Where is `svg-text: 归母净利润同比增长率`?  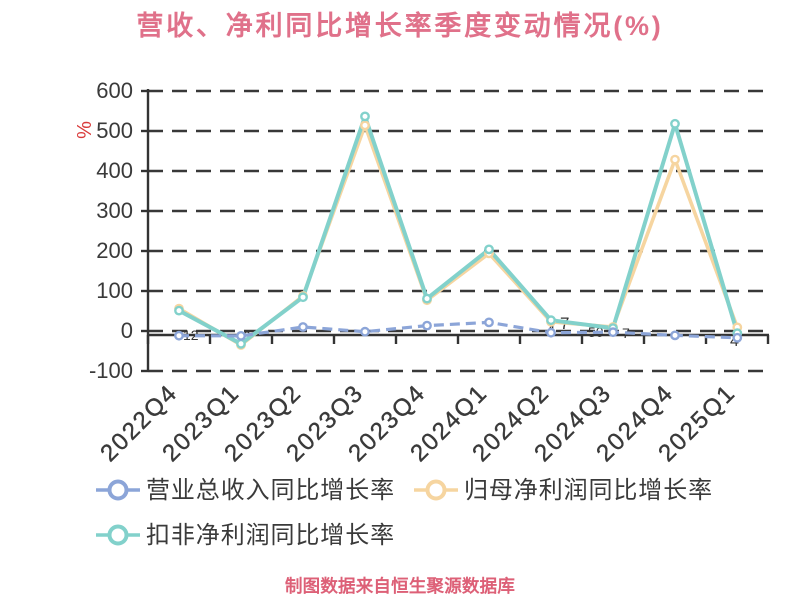 svg-text: 归母净利润同比增长率 is located at coordinates (588, 490).